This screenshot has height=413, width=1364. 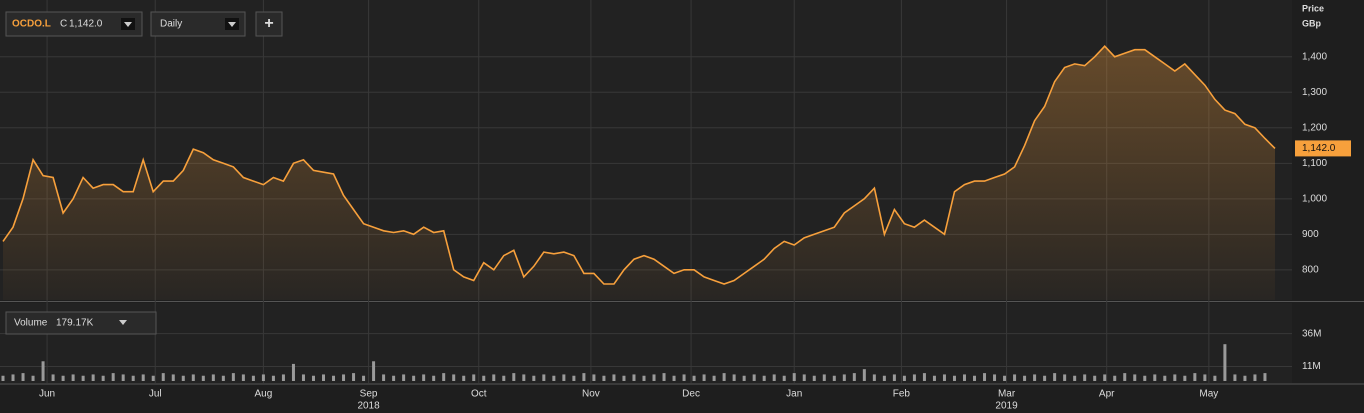 I want to click on quote-prefix: C, so click(x=63, y=24).